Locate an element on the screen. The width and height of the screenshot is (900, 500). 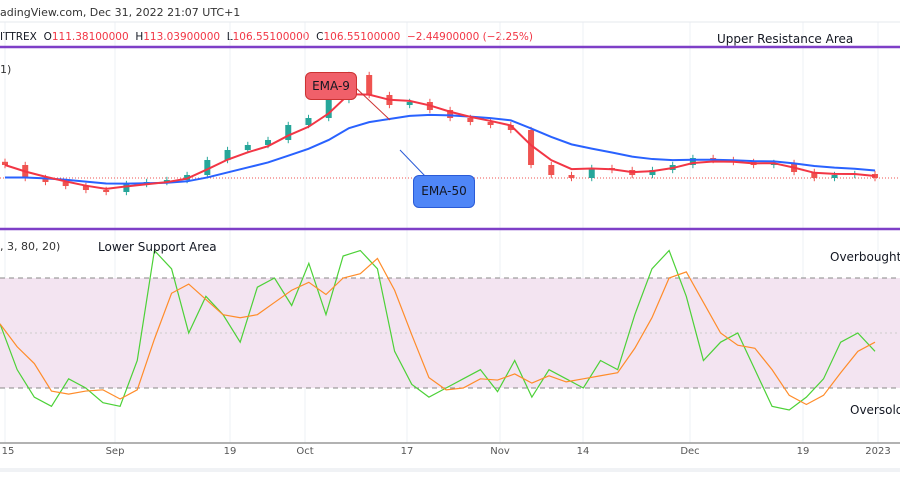
c-label: C is located at coordinates (320, 37).